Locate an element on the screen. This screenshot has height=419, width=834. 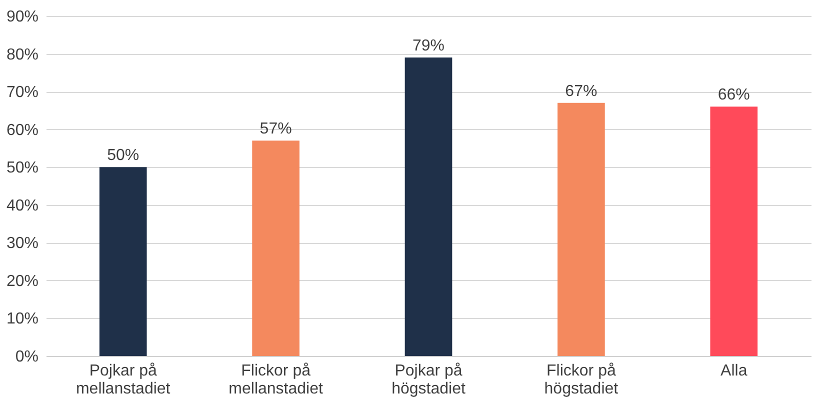
data-label: 79% is located at coordinates (428, 46).